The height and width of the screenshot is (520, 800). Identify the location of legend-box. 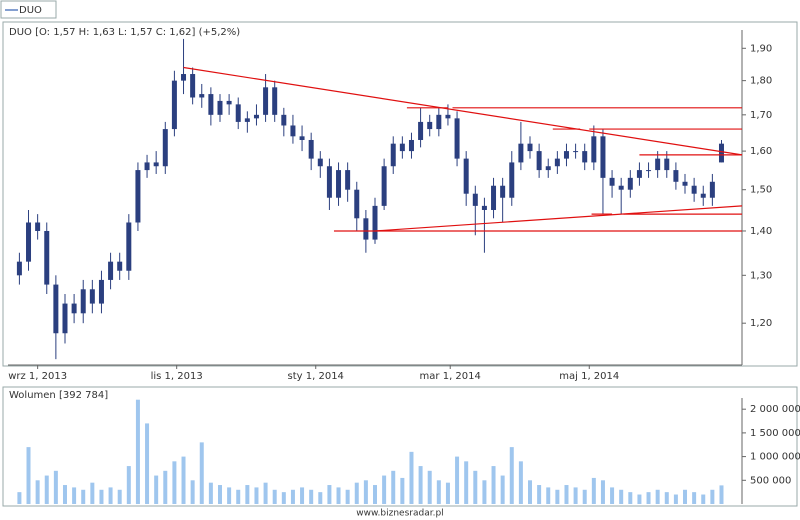
(28, 9).